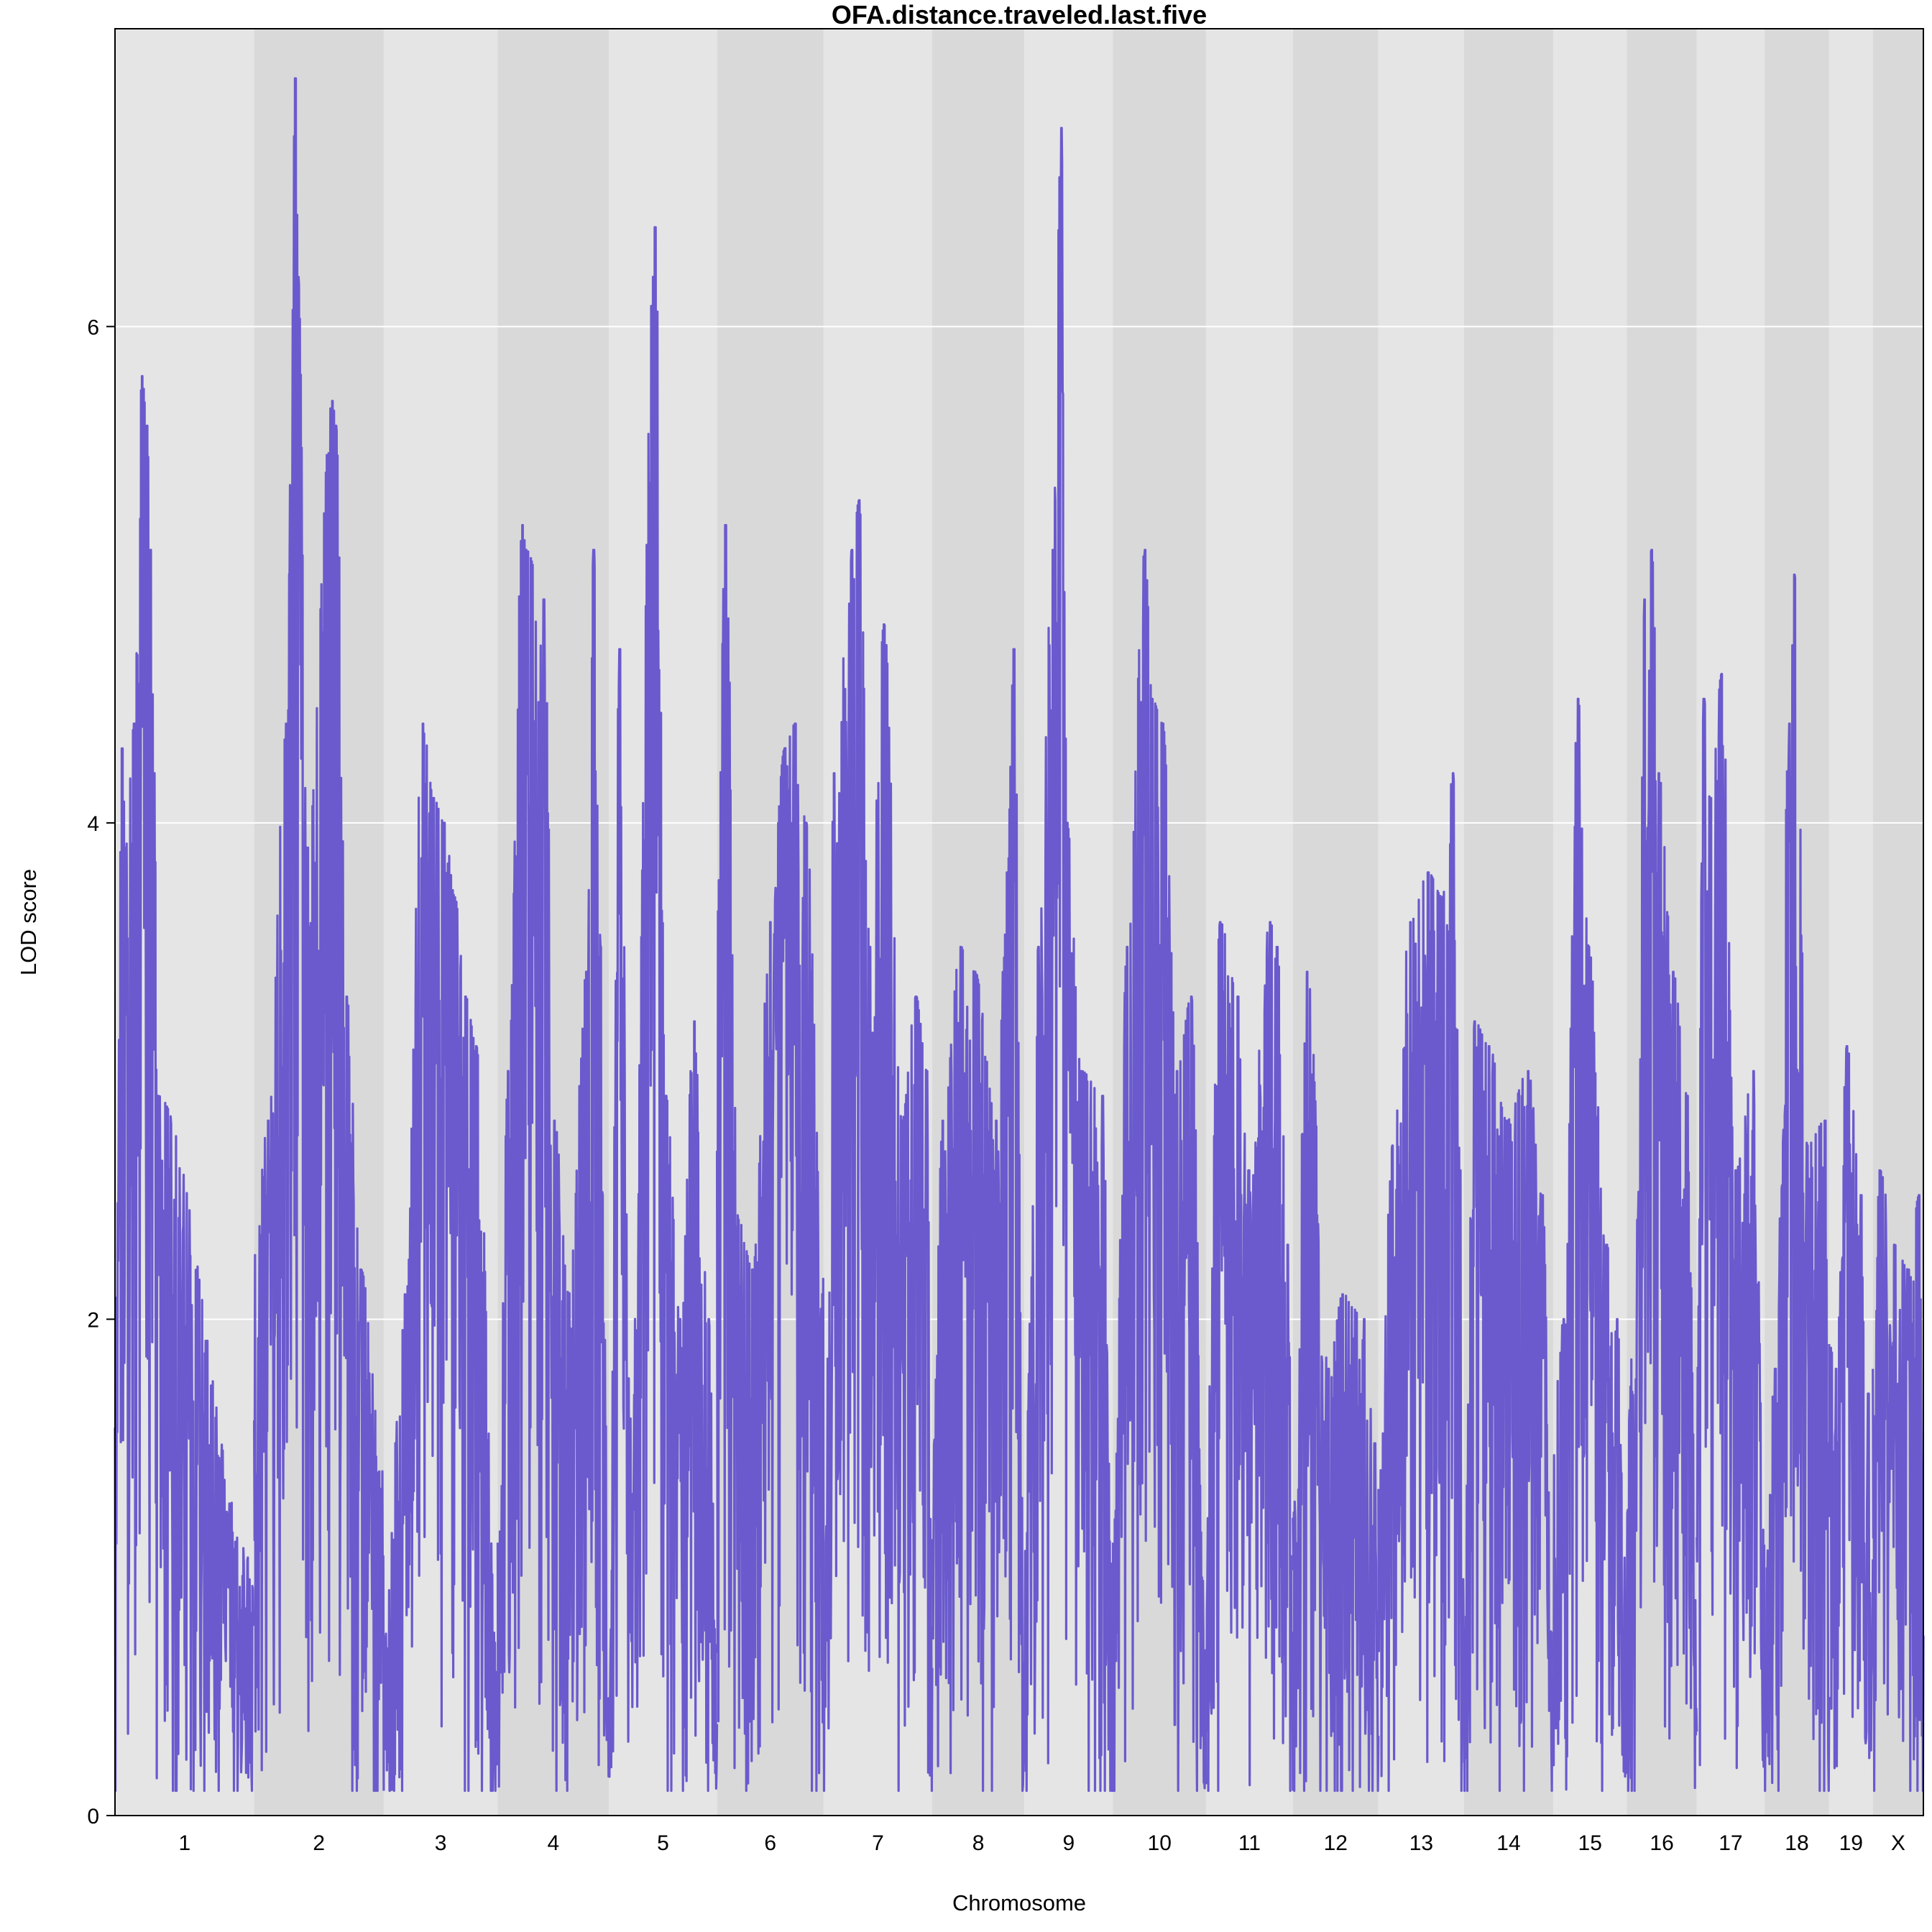  Describe the element at coordinates (319, 1843) in the screenshot. I see `x-tick-label-2: 2` at that location.